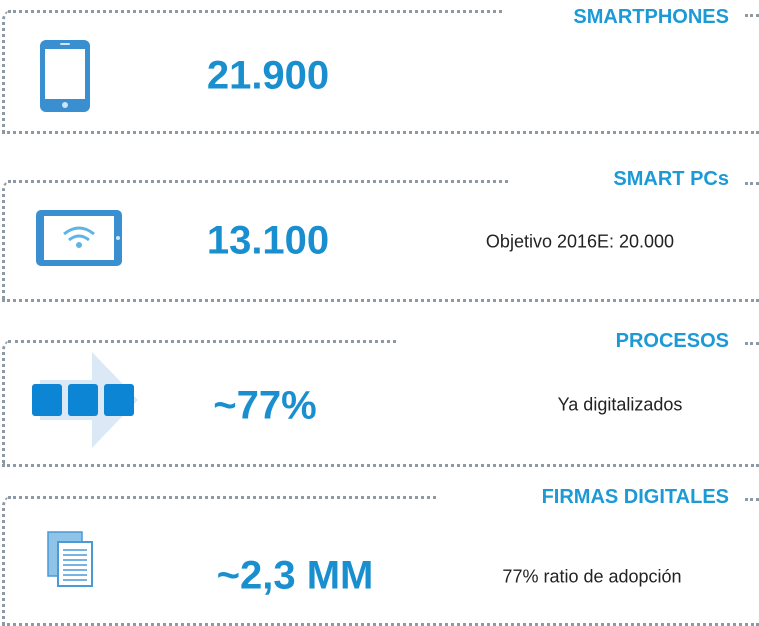 This screenshot has width=759, height=626. Describe the element at coordinates (65, 76) in the screenshot. I see `phone-icon` at that location.